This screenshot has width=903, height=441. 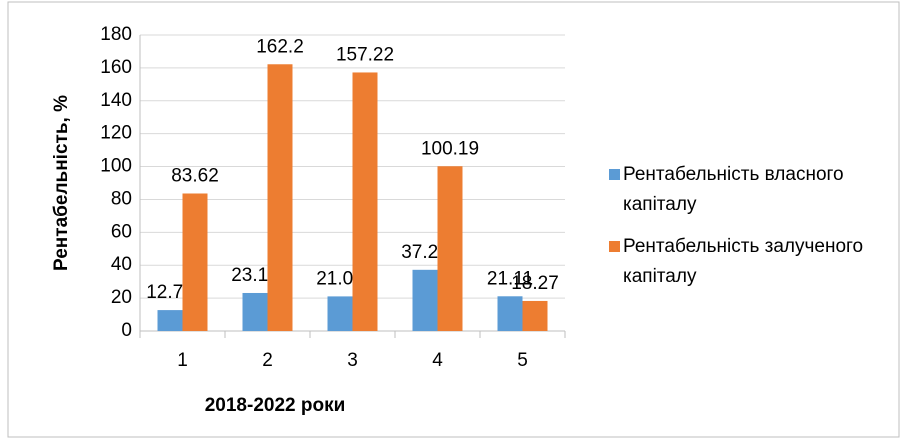 What do you see at coordinates (255, 275) in the screenshot?
I see `data-label: 23.12` at bounding box center [255, 275].